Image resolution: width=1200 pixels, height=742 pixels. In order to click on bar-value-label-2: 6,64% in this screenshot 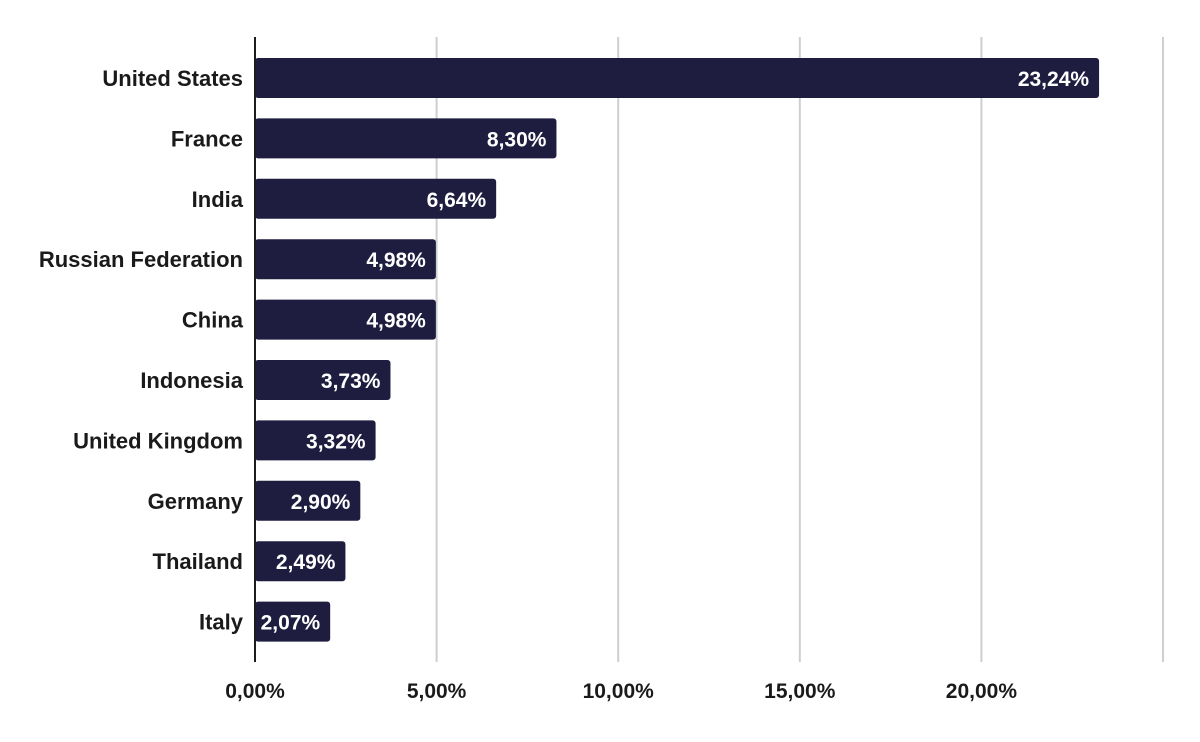, I will do `click(457, 200)`.